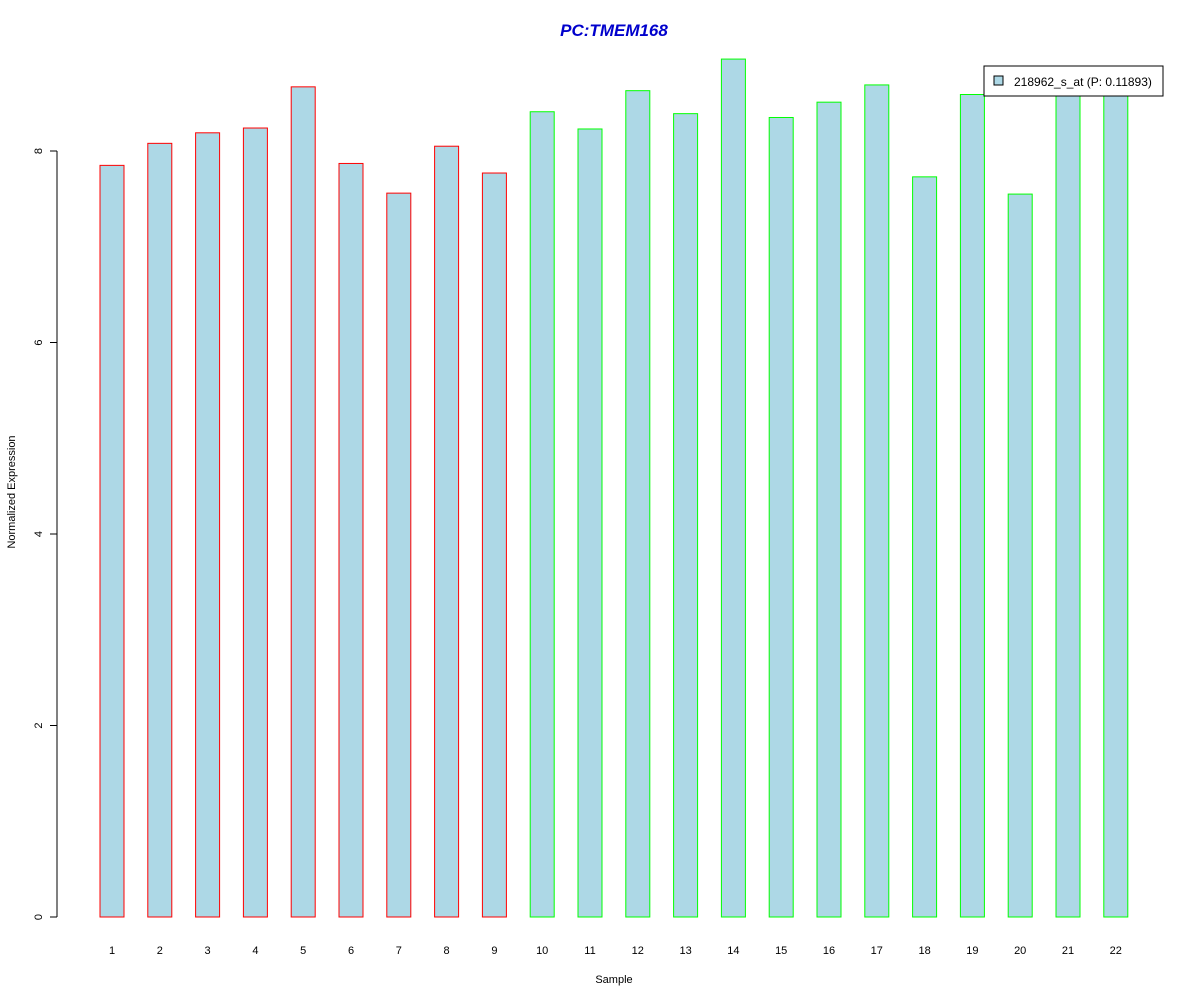 Image resolution: width=1200 pixels, height=1000 pixels. Describe the element at coordinates (924, 951) in the screenshot. I see `x-tick-label: 18` at that location.